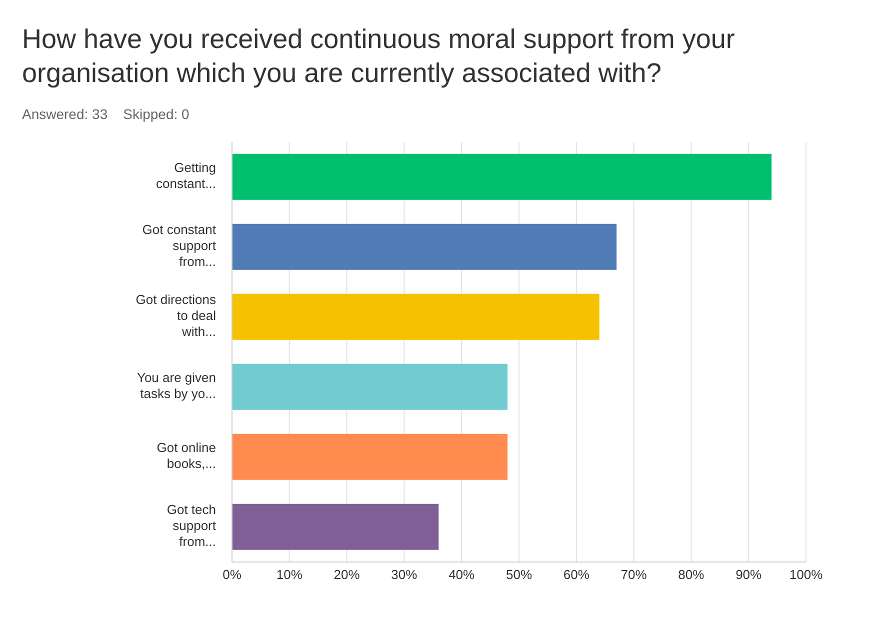  I want to click on x-tick-label: 70%, so click(634, 574).